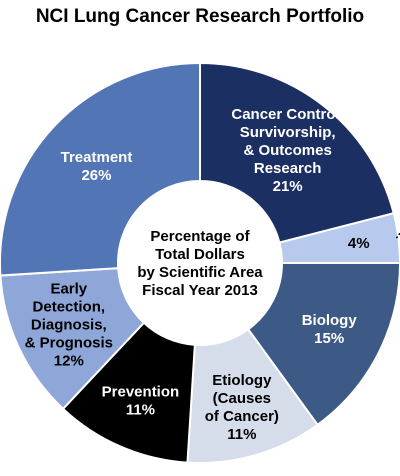 The width and height of the screenshot is (400, 476). Describe the element at coordinates (141, 401) in the screenshot. I see `slice-label-2: Prevention 11%` at that location.